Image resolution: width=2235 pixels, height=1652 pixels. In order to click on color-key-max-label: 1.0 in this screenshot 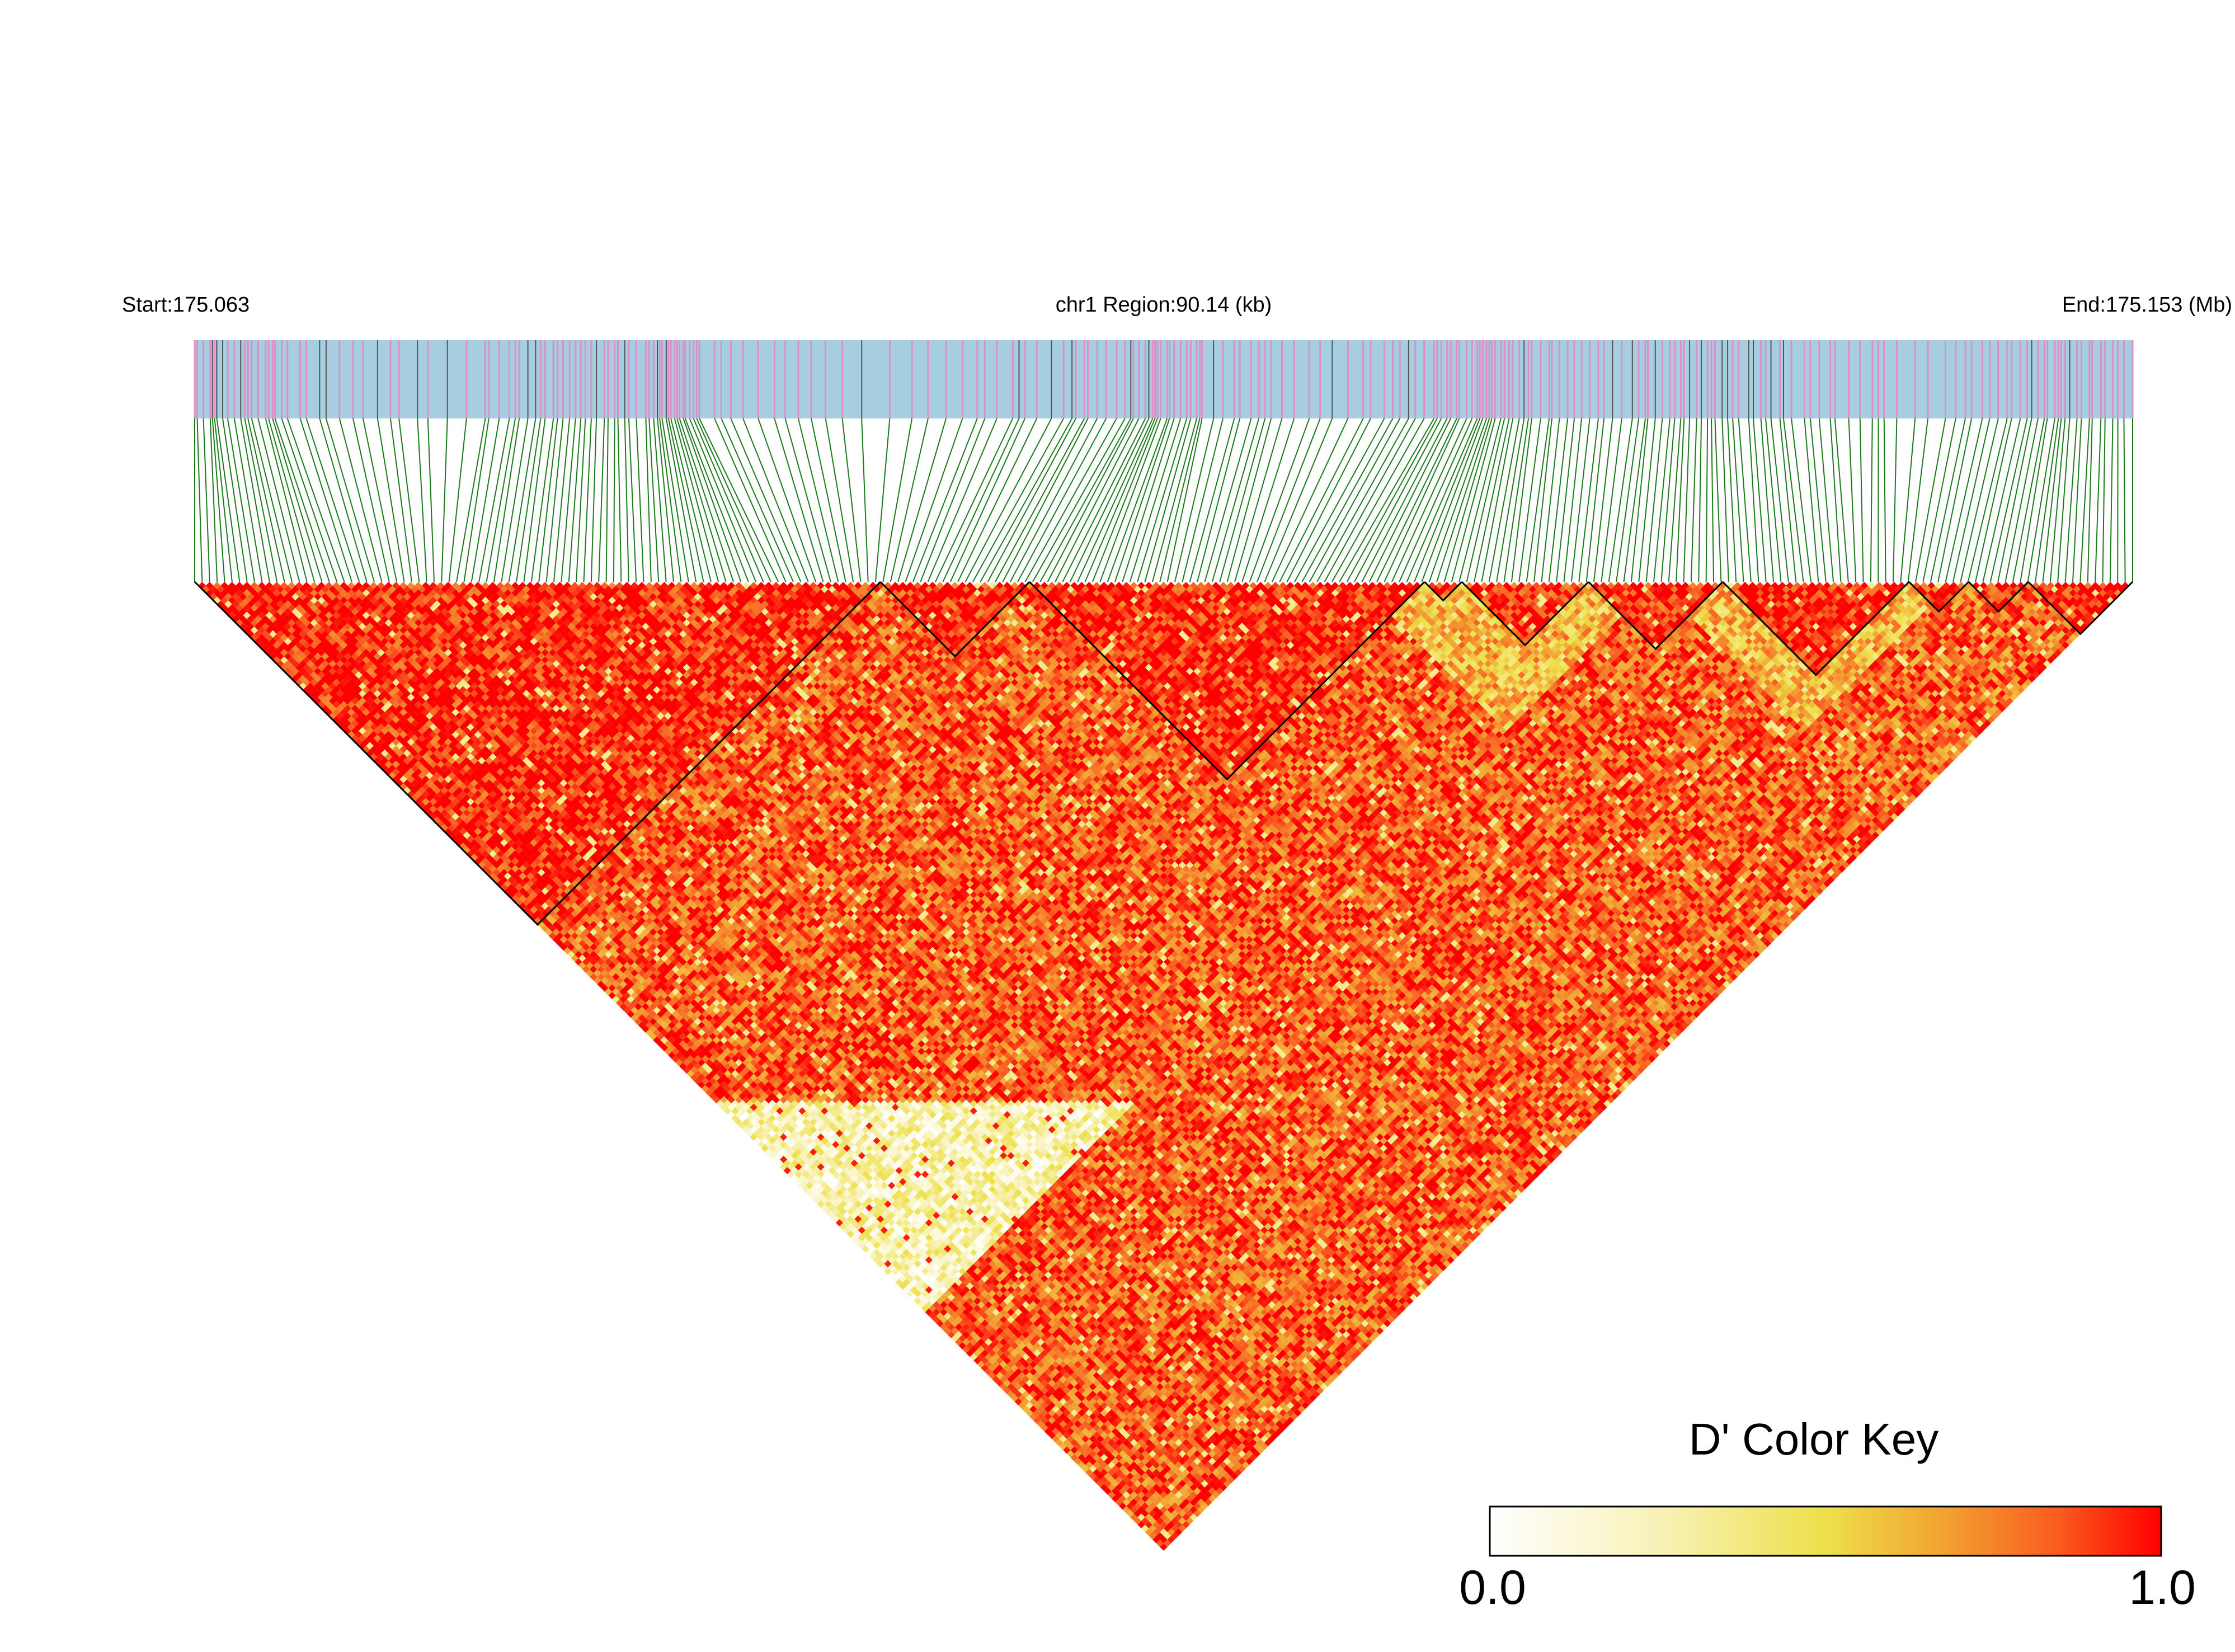, I will do `click(2162, 1588)`.